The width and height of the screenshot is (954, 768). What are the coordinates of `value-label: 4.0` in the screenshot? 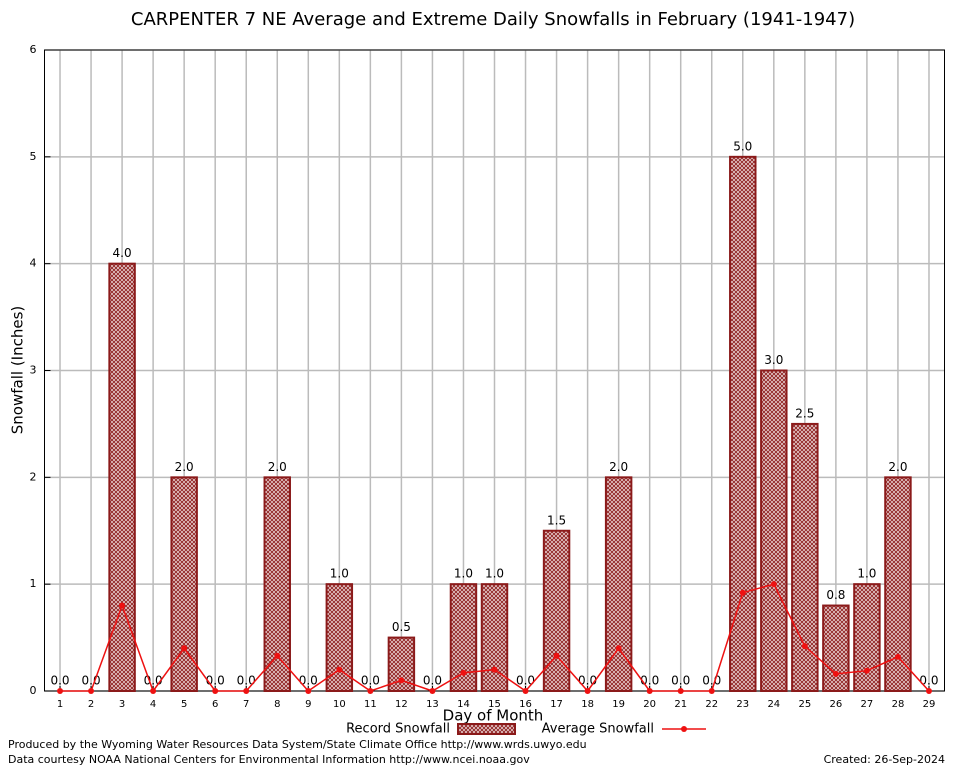 It's located at (122, 253).